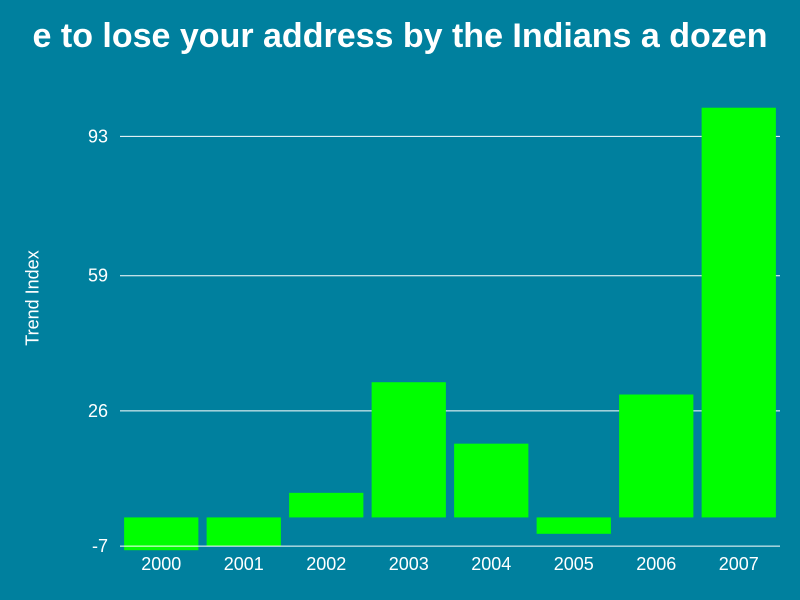 This screenshot has width=800, height=600. I want to click on bar-2000, so click(161, 534).